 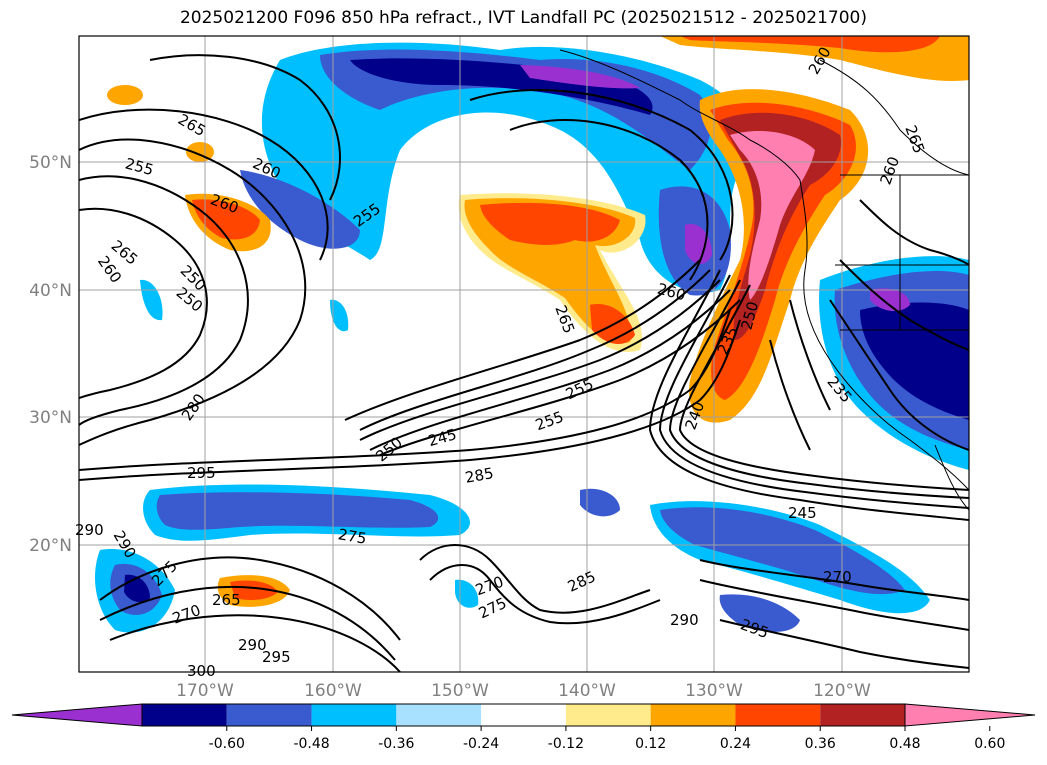 What do you see at coordinates (951, 477) in the screenshot?
I see `coastline-mexico` at bounding box center [951, 477].